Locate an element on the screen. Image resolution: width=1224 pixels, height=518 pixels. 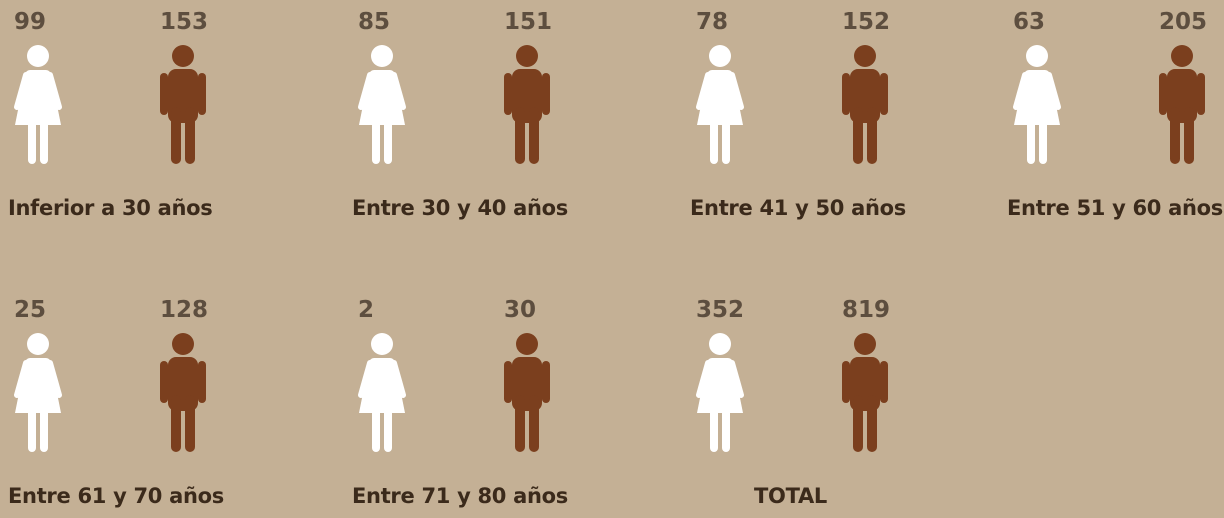
group-label: Entre 41 y 50 años is located at coordinates (798, 208).